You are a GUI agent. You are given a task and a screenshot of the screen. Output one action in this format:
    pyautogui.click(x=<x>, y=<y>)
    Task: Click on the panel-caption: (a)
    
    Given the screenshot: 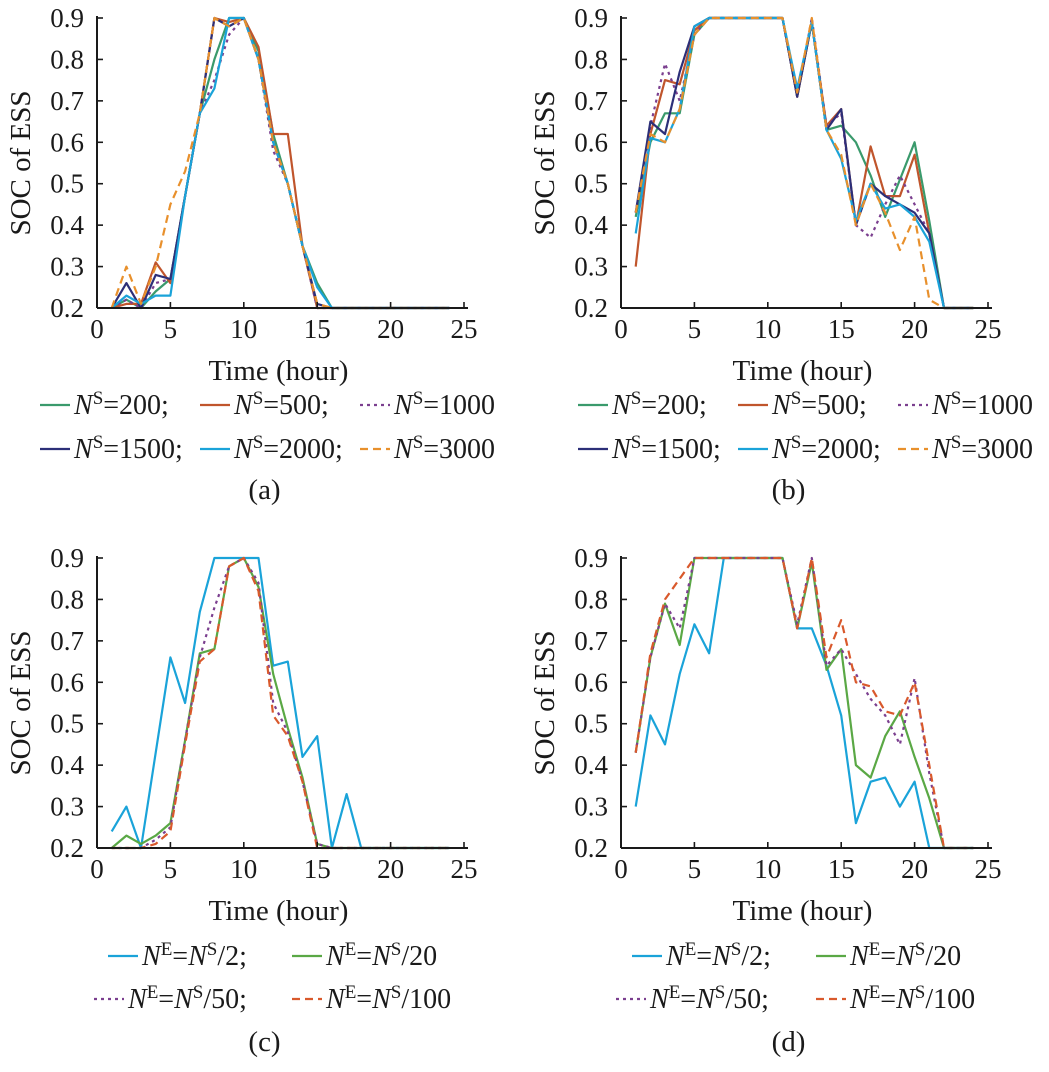 What is the action you would take?
    pyautogui.click(x=264, y=490)
    